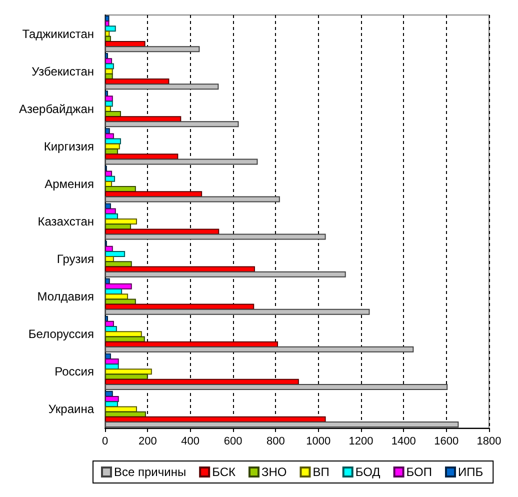 Image resolution: width=518 pixels, height=497 pixels. What do you see at coordinates (275, 442) in the screenshot?
I see `x-tick-label: 800` at bounding box center [275, 442].